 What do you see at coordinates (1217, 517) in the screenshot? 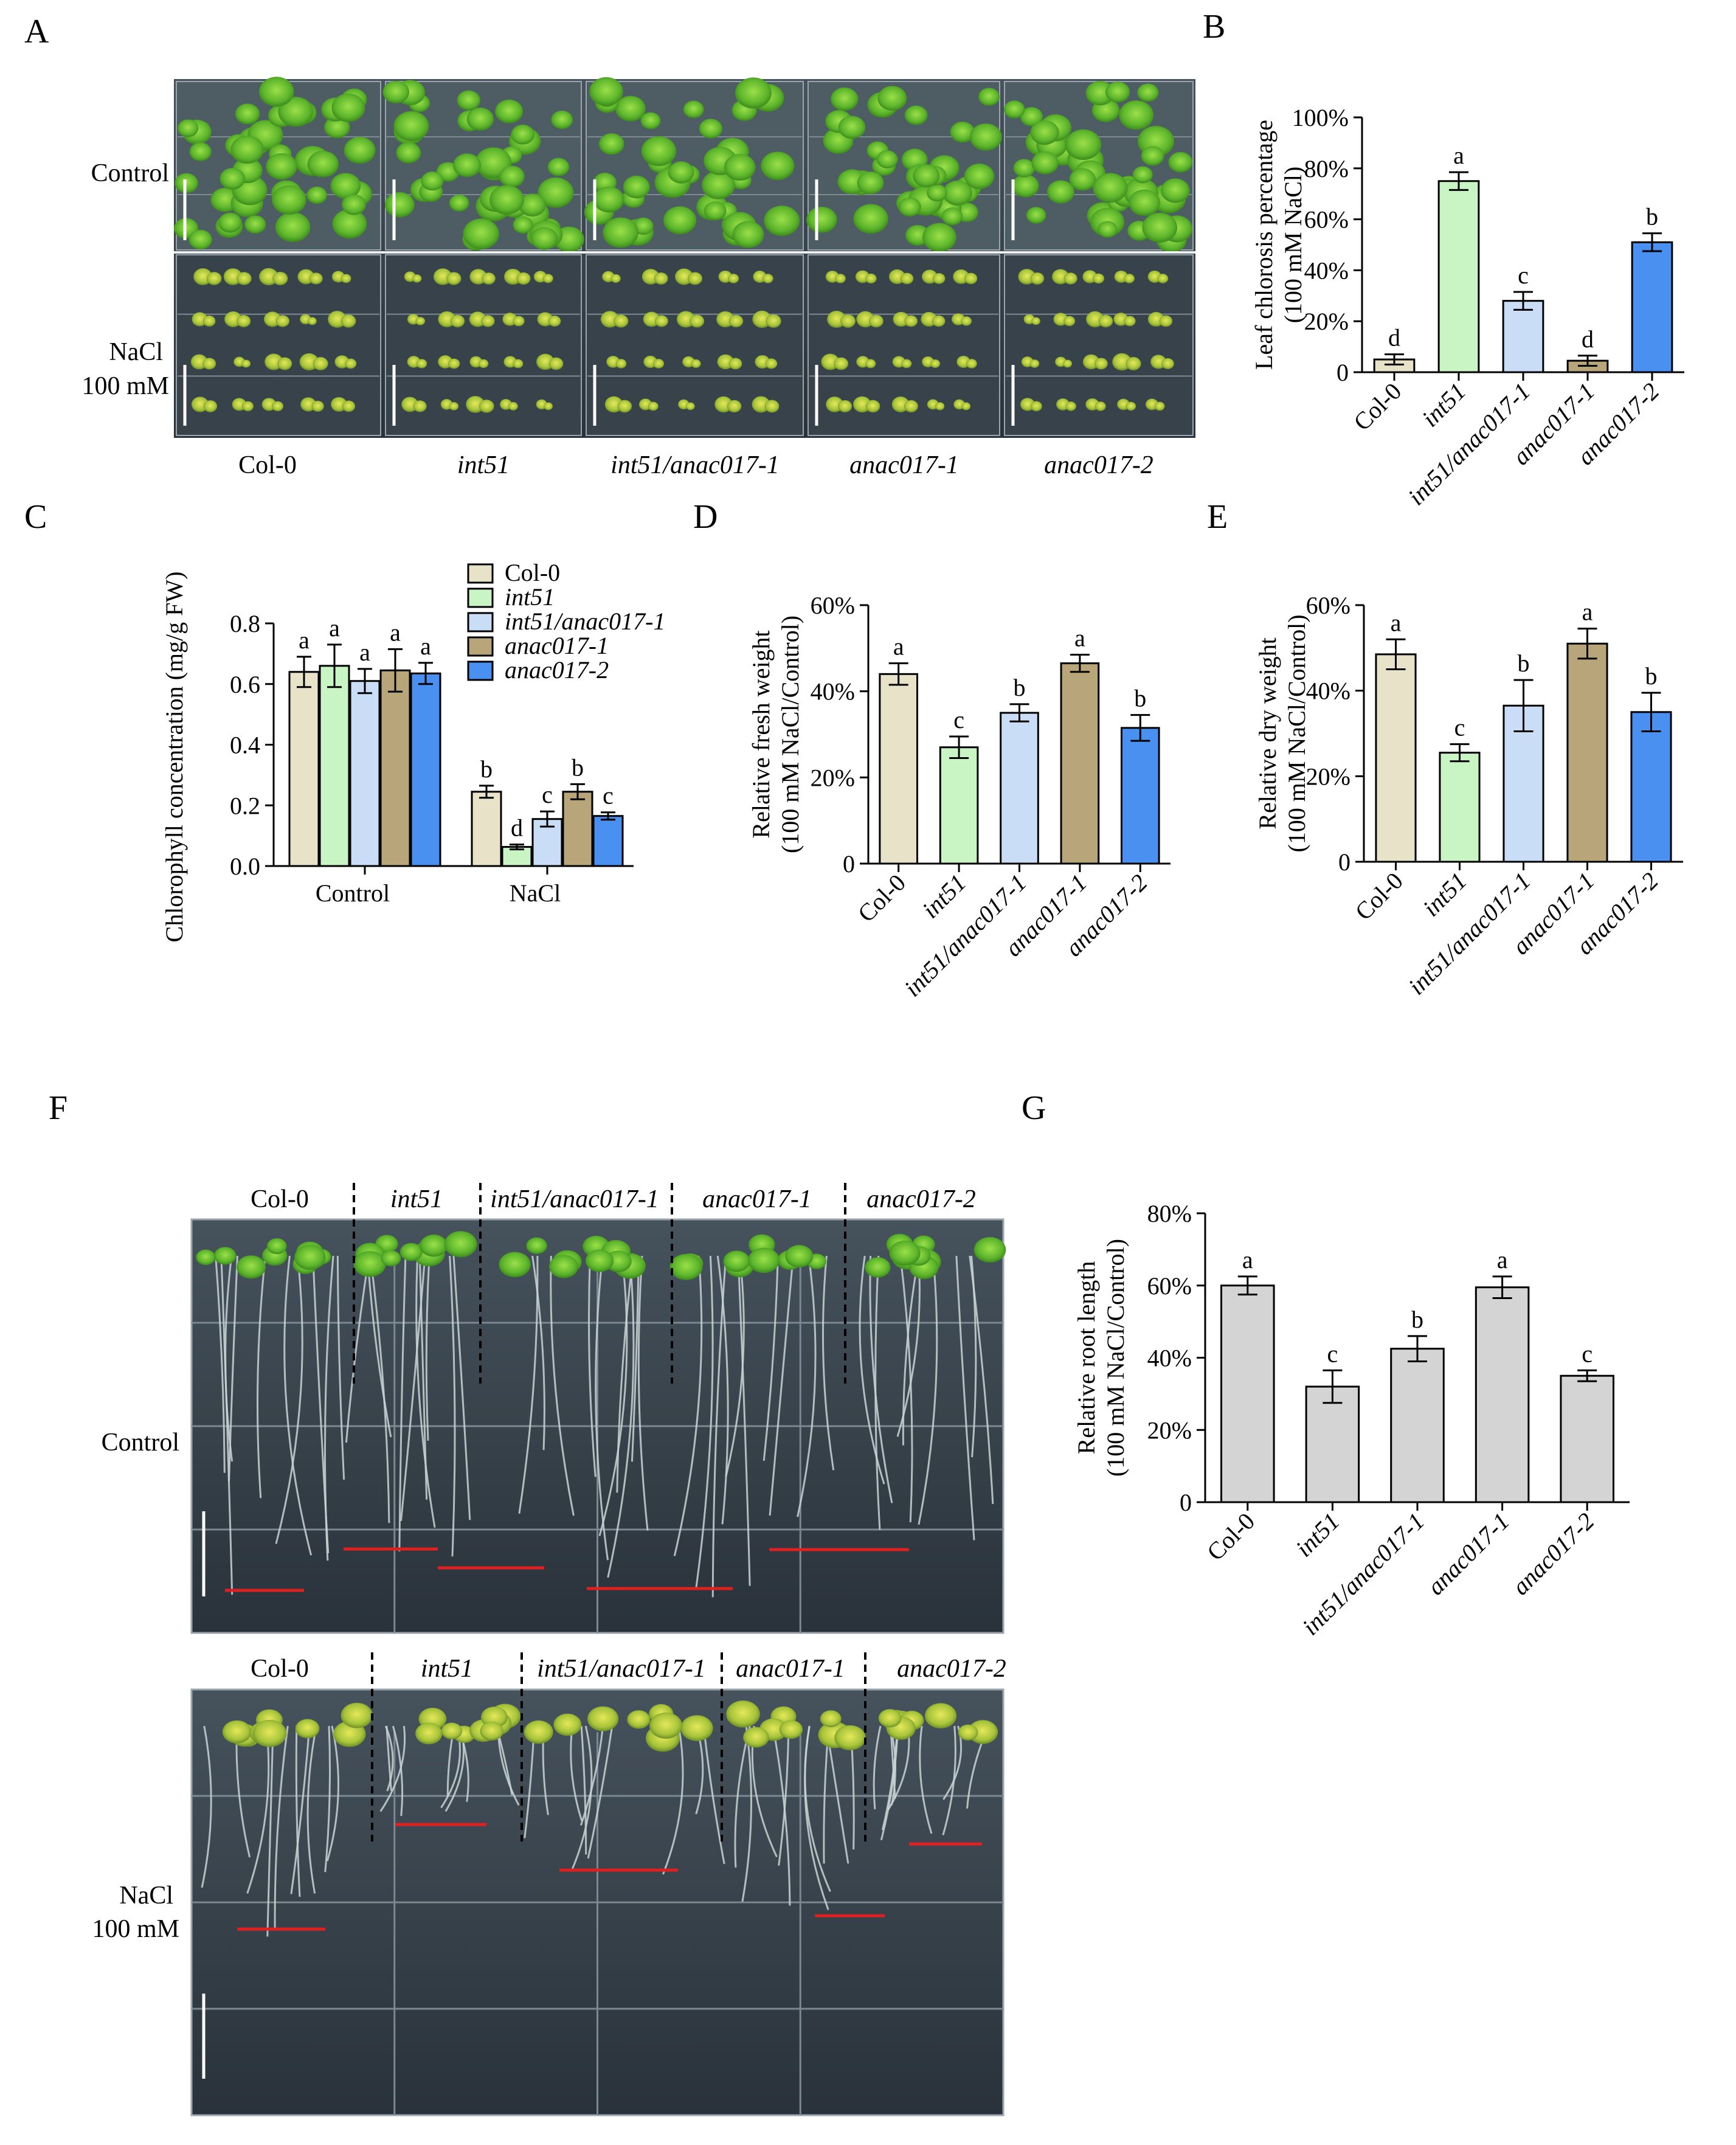
I see `panel-letter-e: E` at bounding box center [1217, 517].